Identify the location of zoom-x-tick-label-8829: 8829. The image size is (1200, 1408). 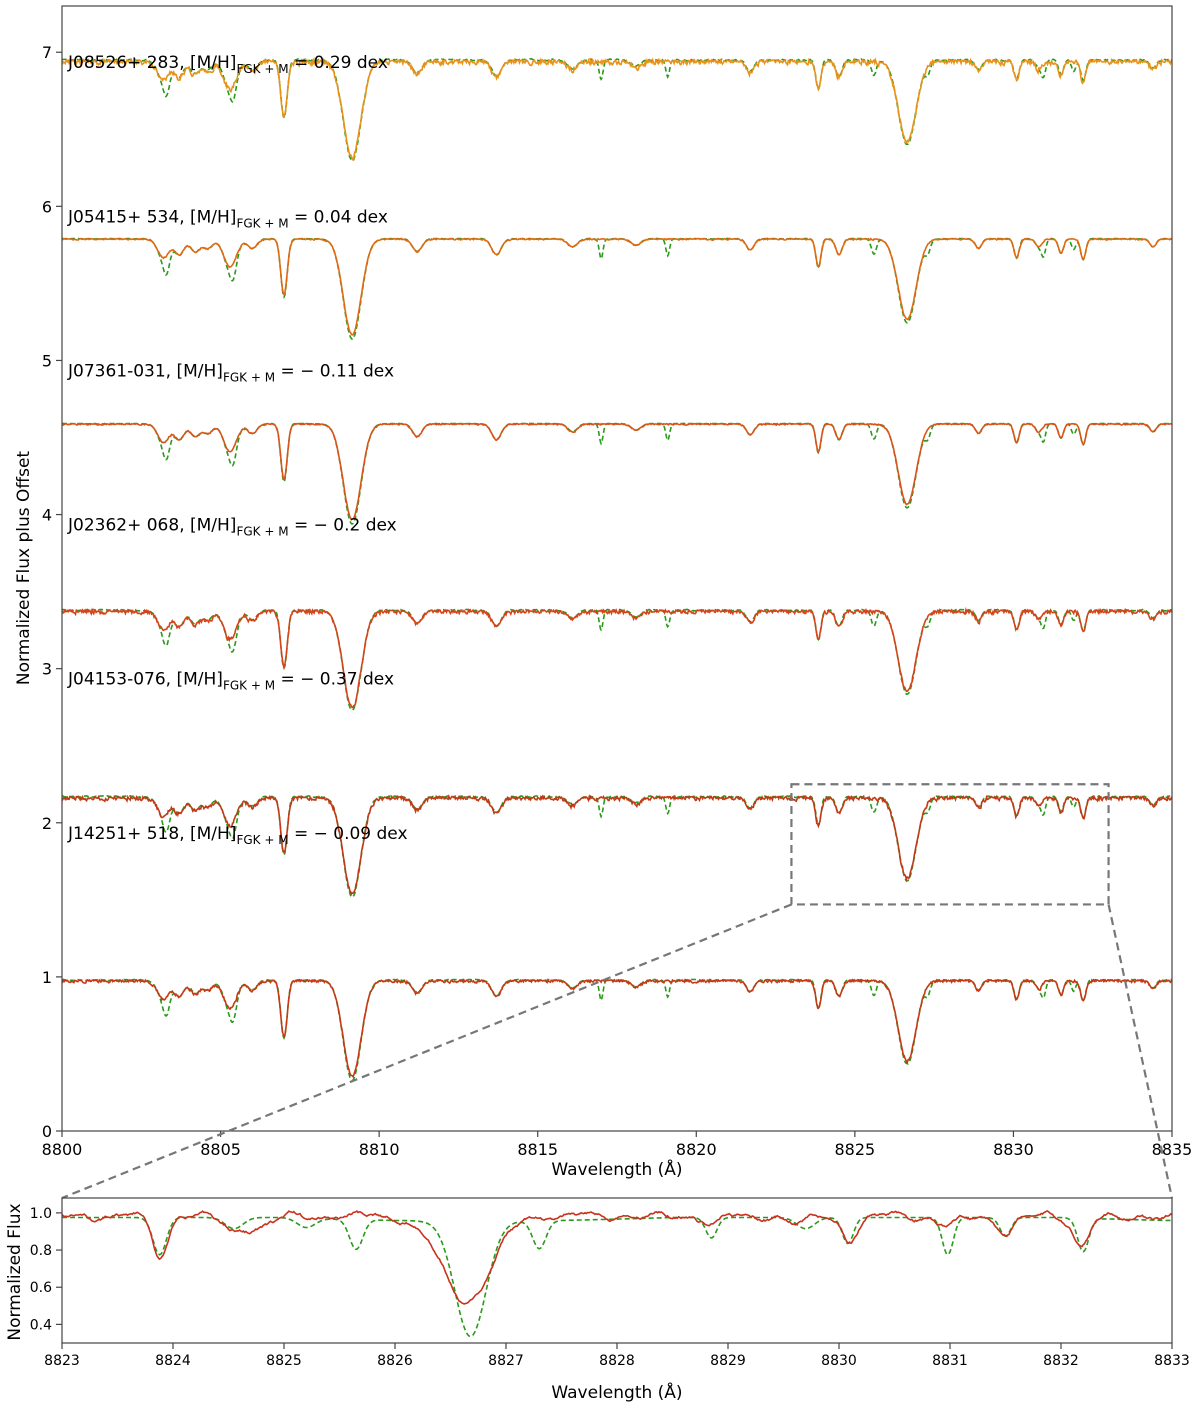
(728, 1361).